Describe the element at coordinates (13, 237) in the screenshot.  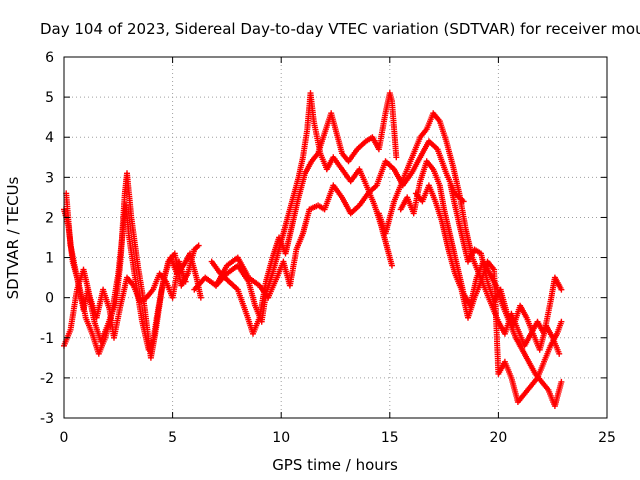
I see `y-axis-title: SDTVAR / TECUs` at that location.